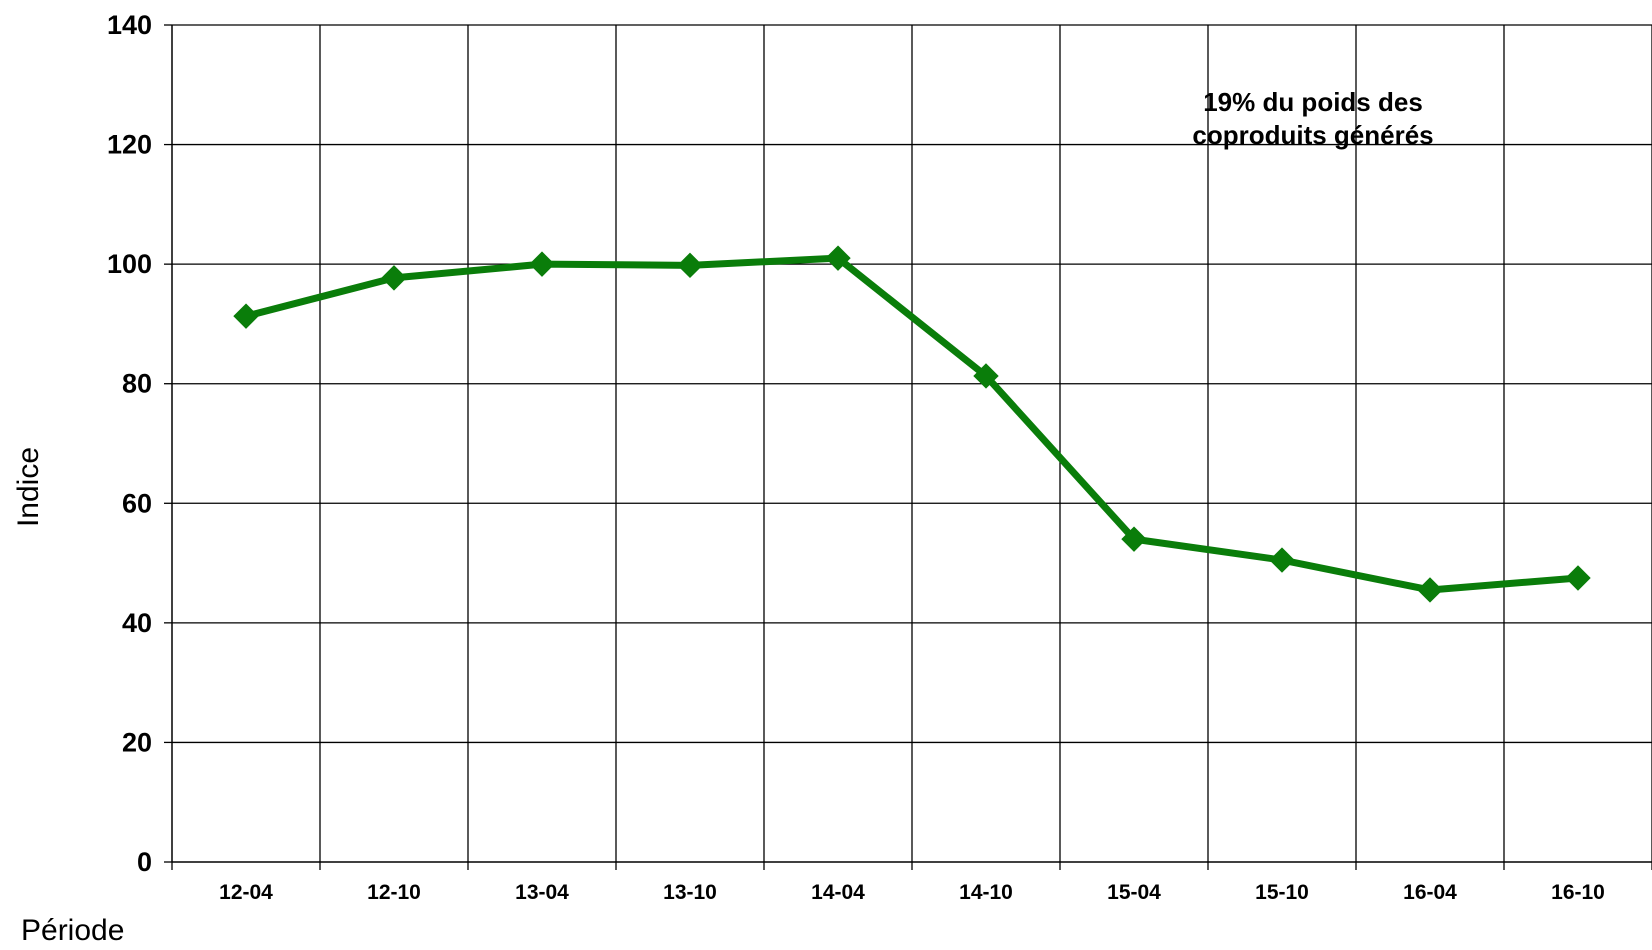 The width and height of the screenshot is (1652, 950). Describe the element at coordinates (129, 25) in the screenshot. I see `y-tick-label: 140` at that location.